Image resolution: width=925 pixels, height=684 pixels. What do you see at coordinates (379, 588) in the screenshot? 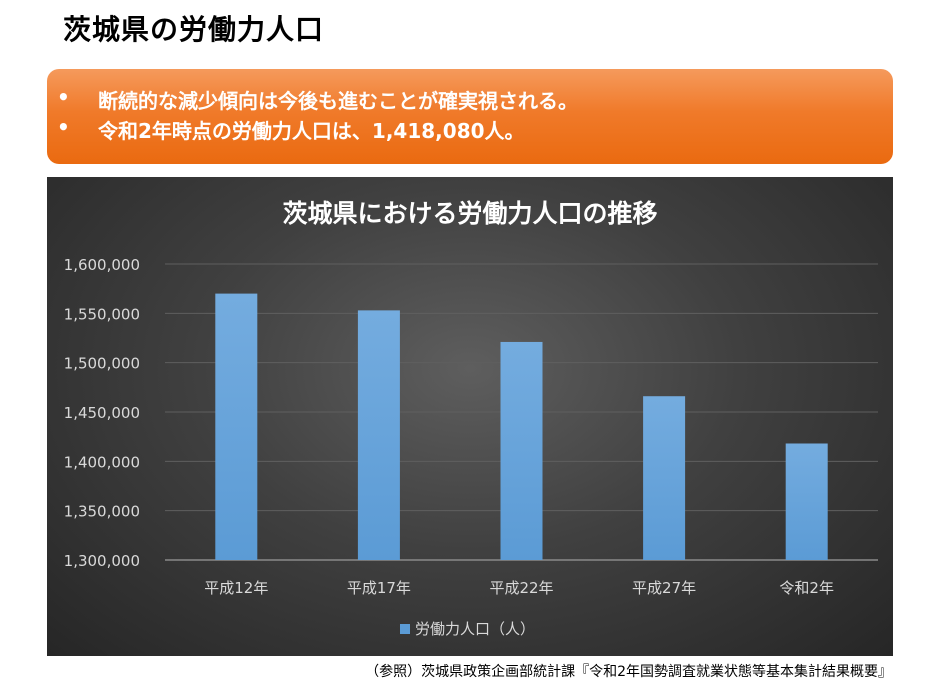
I see `x-tick-label: 平成17年` at bounding box center [379, 588].